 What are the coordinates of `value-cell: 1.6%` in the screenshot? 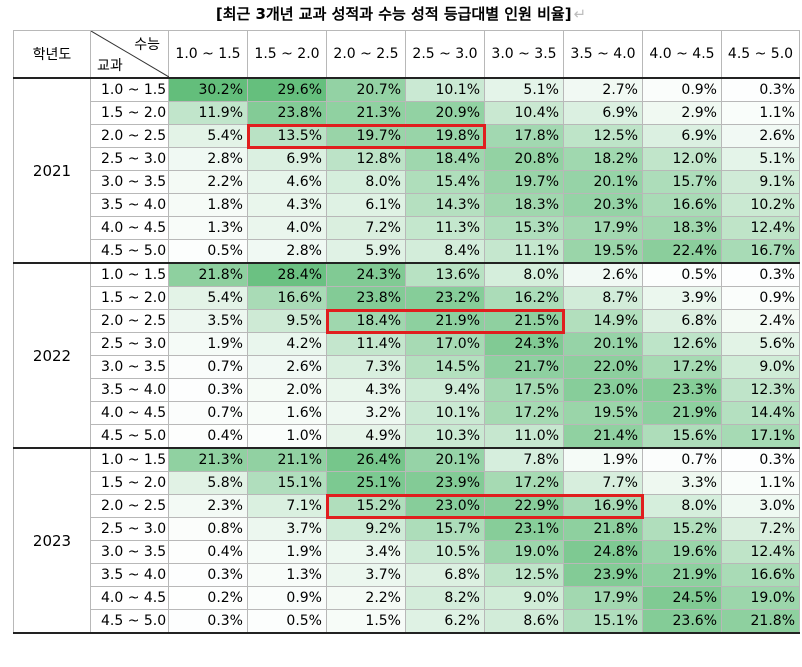 It's located at (287, 413).